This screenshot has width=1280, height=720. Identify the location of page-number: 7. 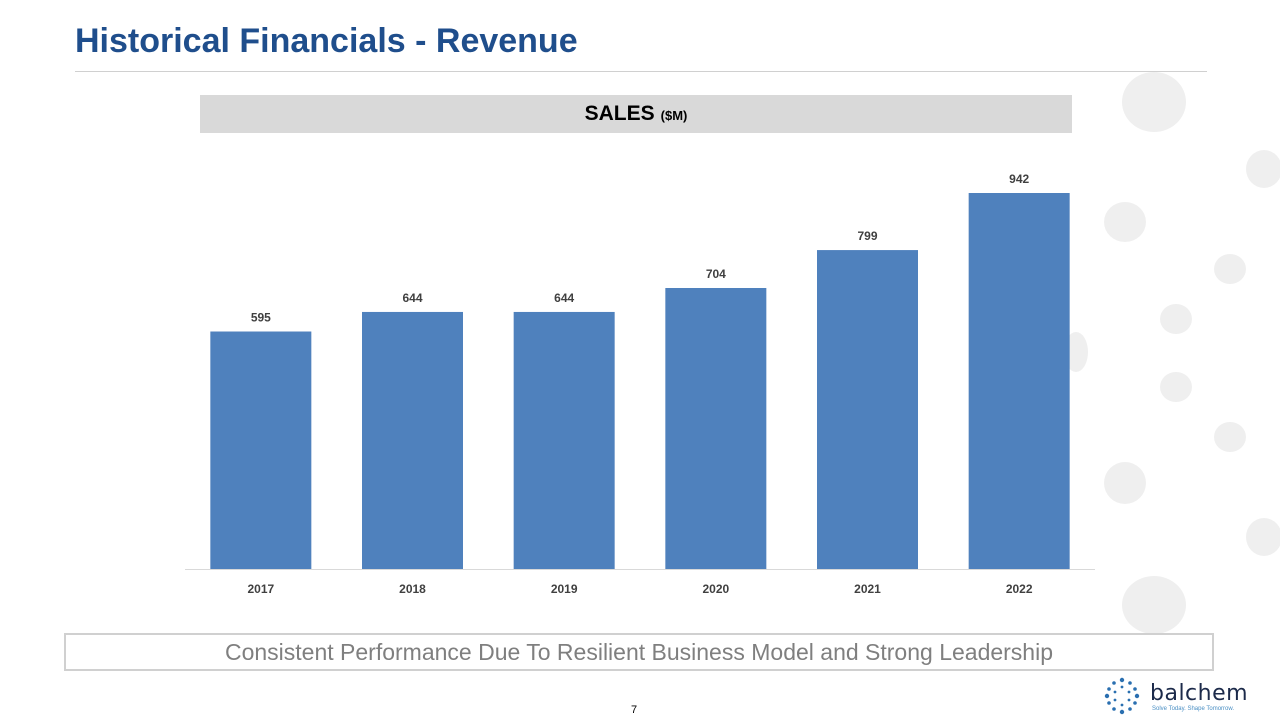
(634, 710).